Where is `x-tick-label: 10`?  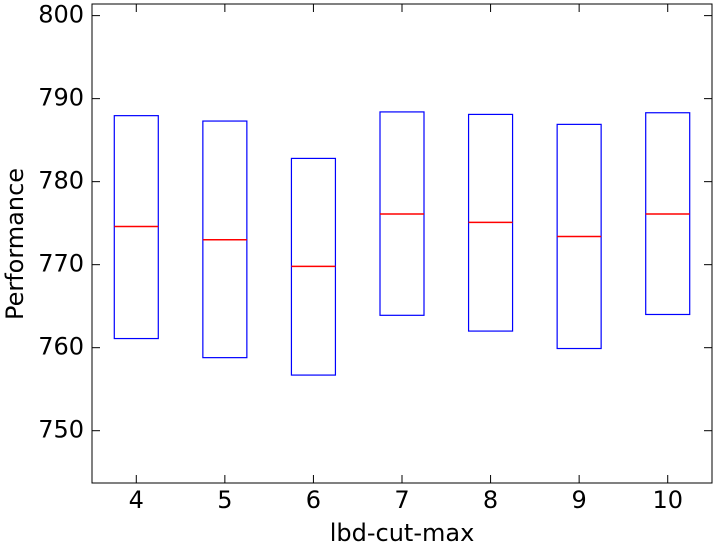
x-tick-label: 10 is located at coordinates (667, 500).